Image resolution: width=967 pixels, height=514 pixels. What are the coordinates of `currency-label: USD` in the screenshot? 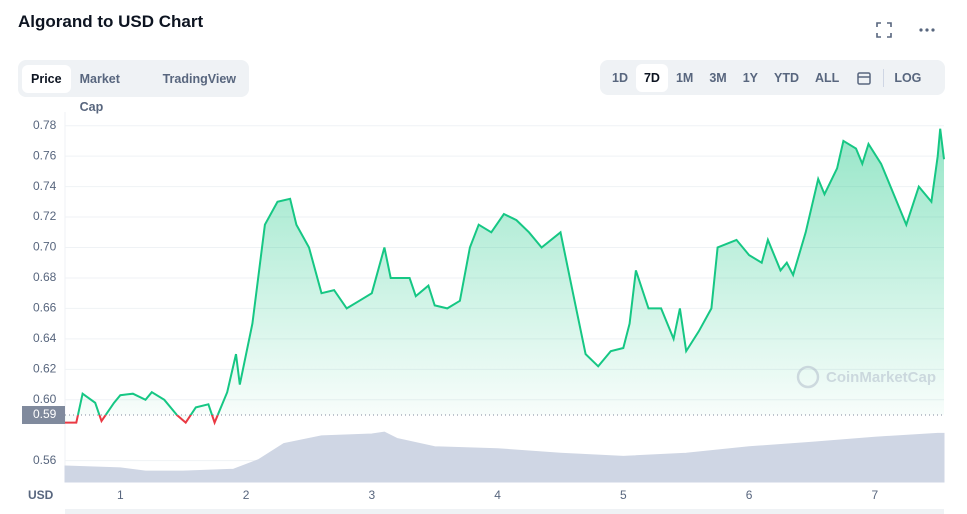 It's located at (41, 495).